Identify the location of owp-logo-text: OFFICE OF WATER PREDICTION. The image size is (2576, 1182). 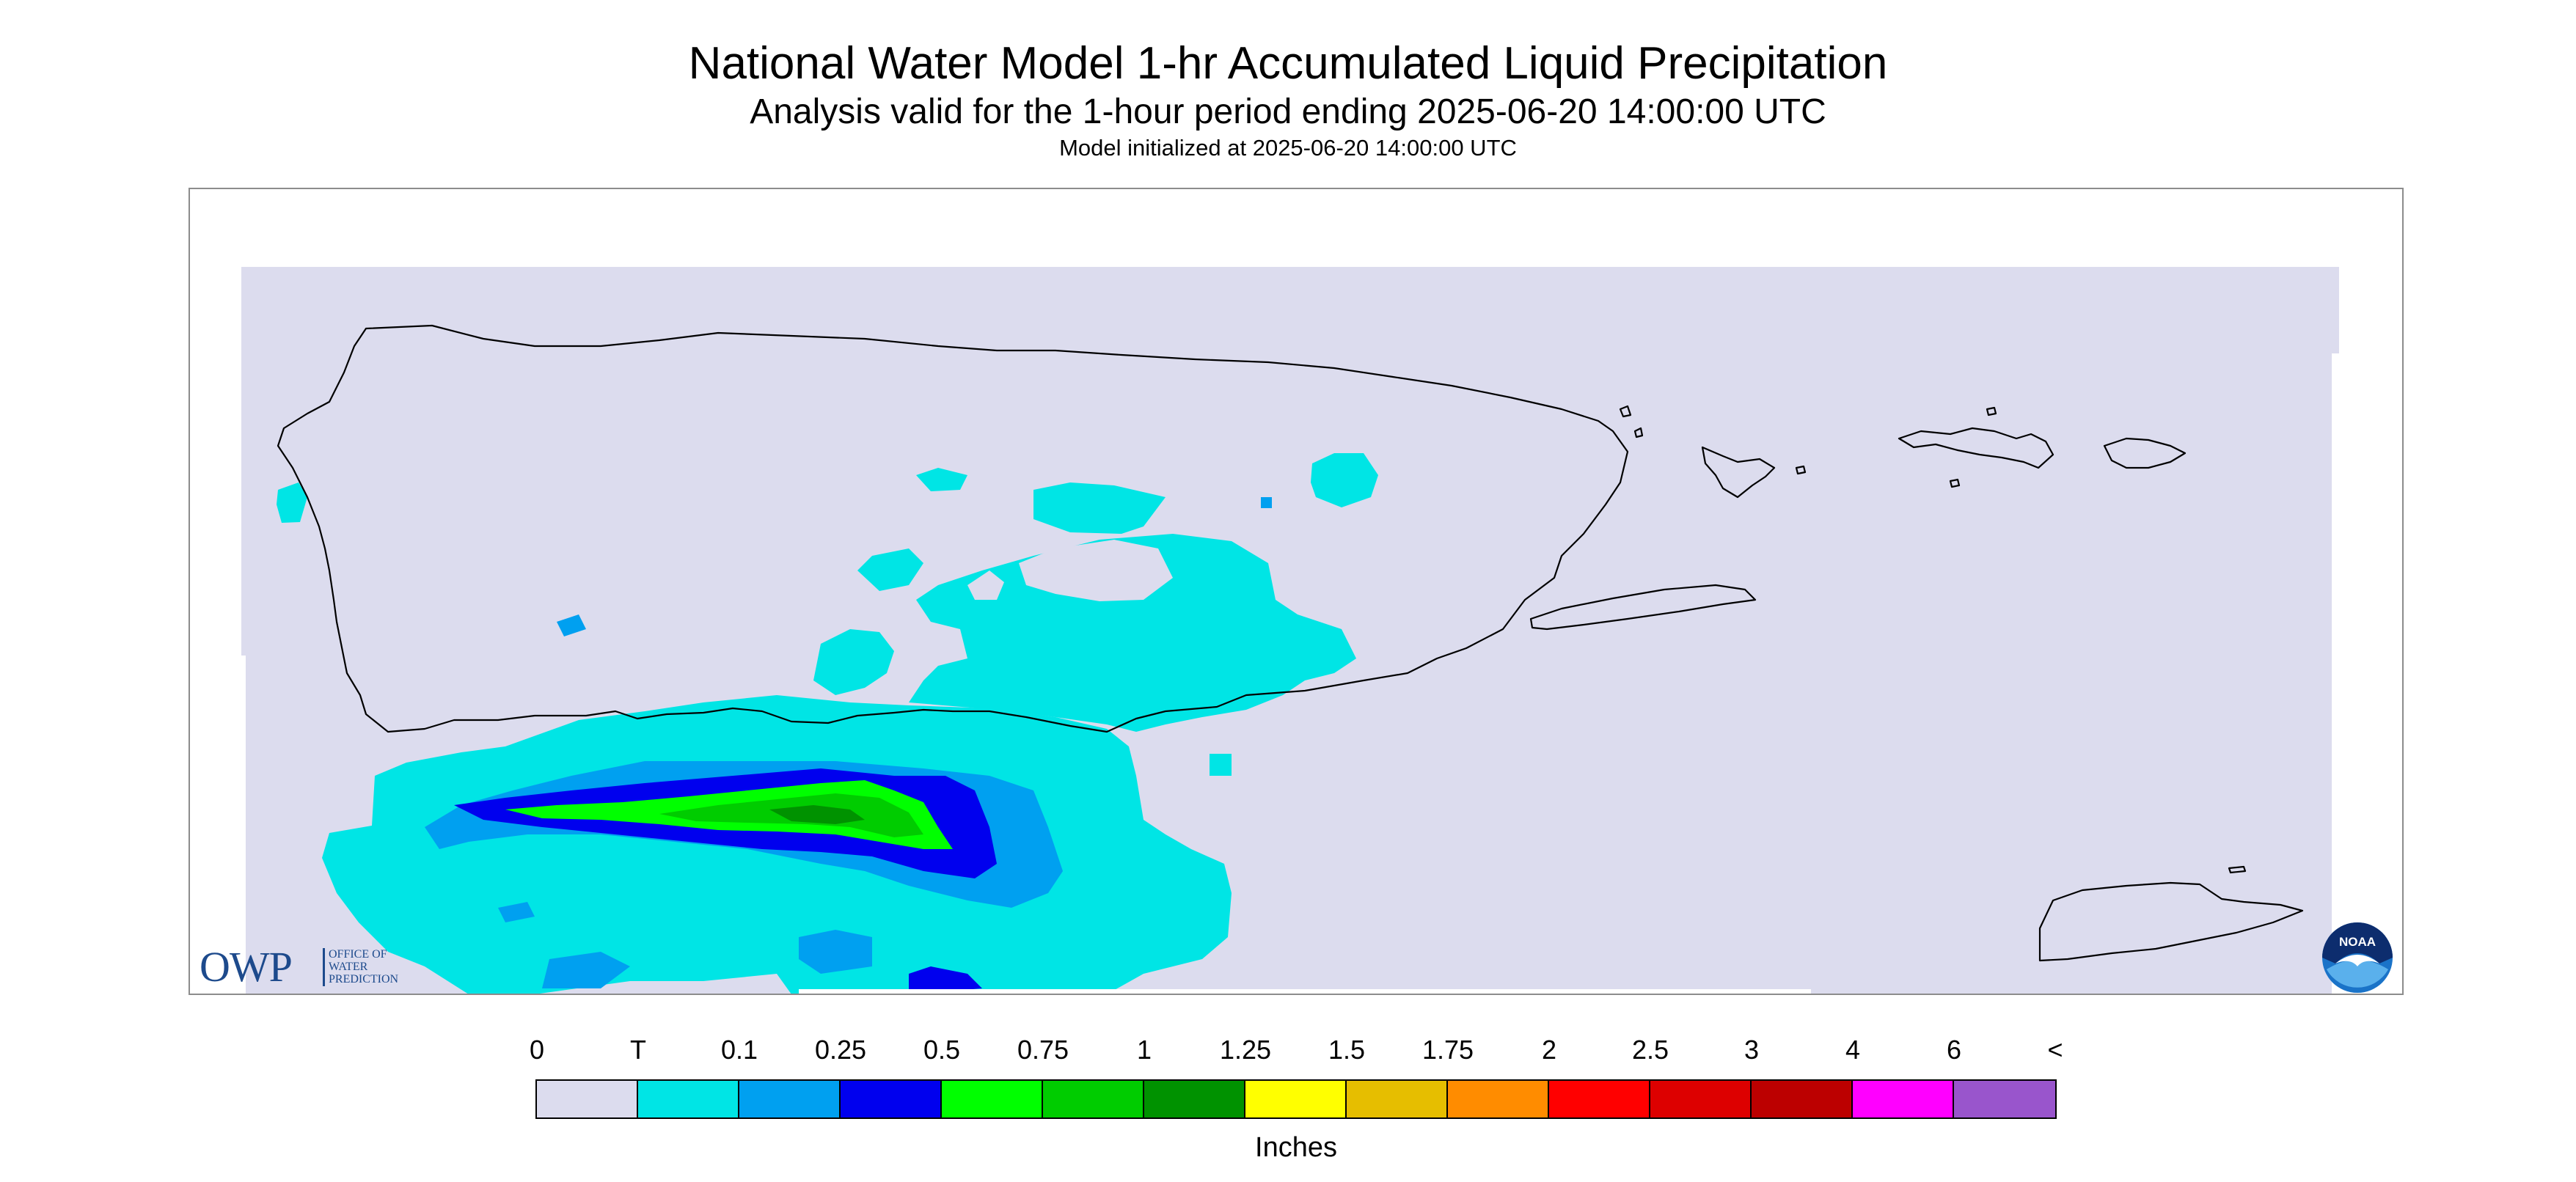
(364, 966).